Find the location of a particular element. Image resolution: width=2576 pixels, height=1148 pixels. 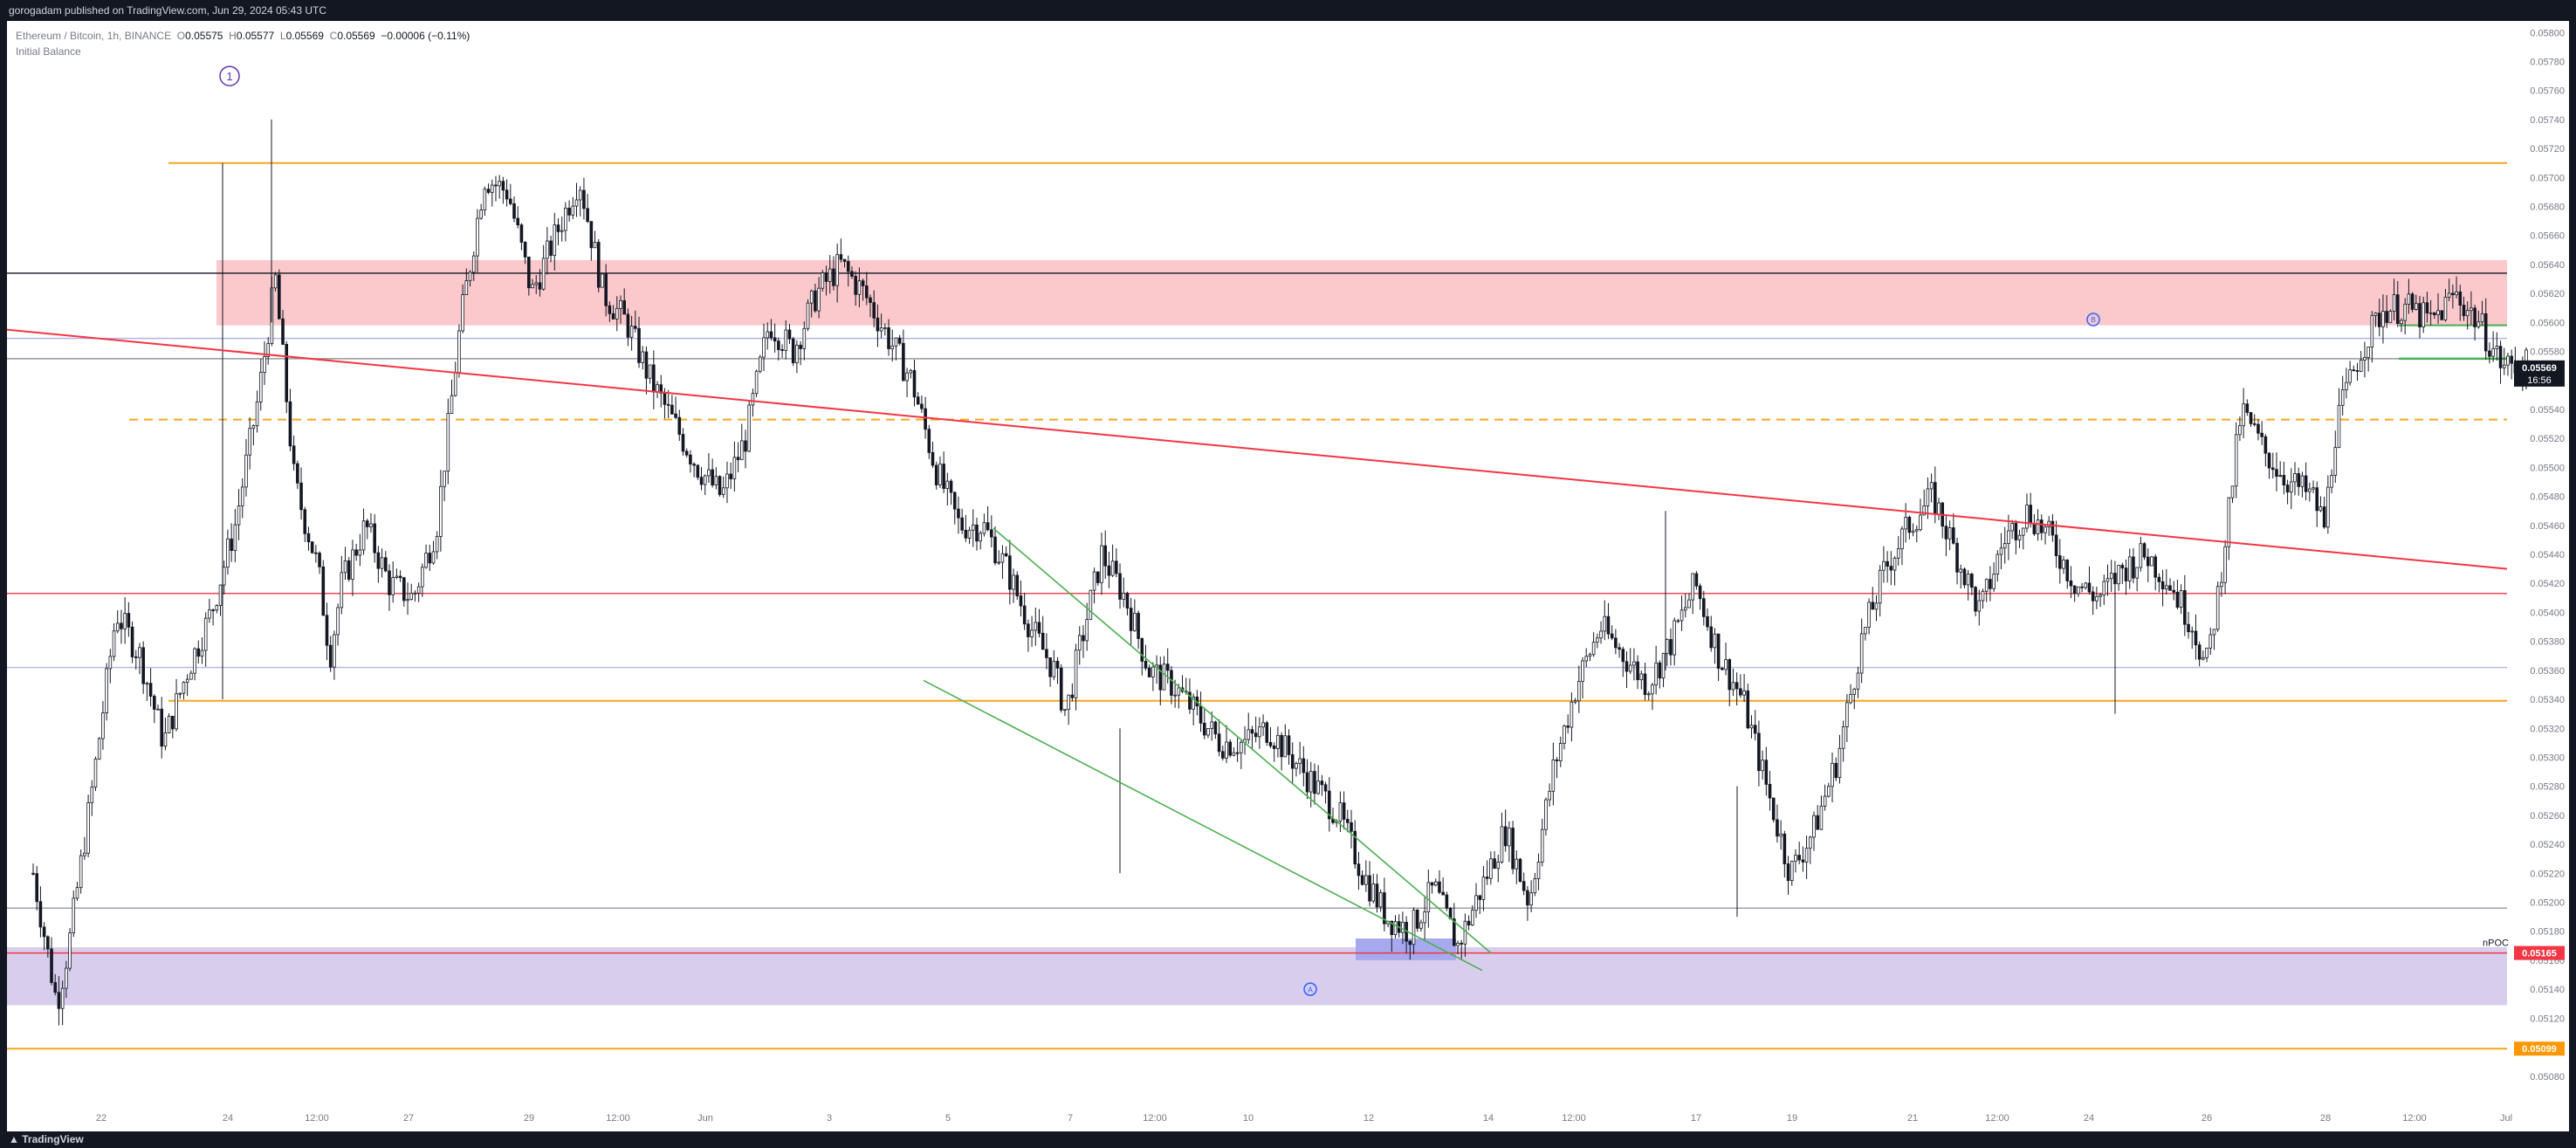

price-tick-label: 0.05500 is located at coordinates (2547, 468).